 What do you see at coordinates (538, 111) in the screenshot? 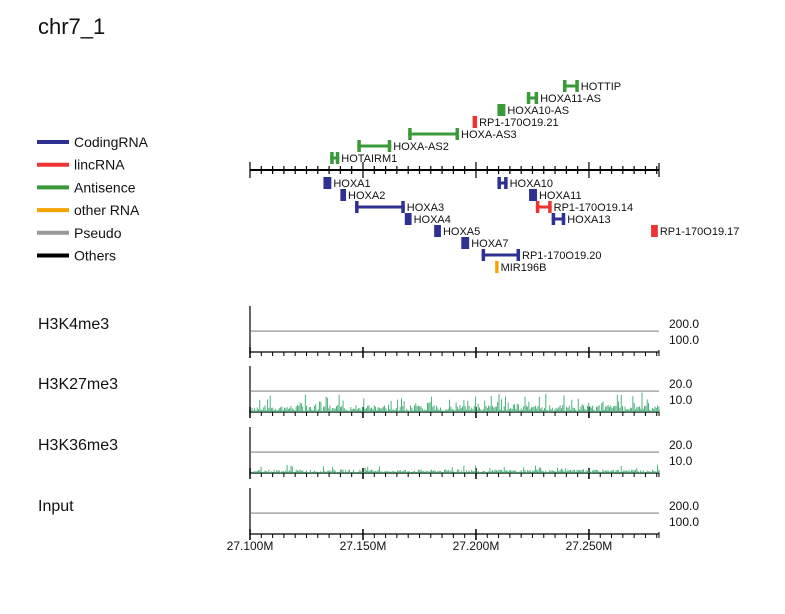
I see `gene-label: HOXA10-AS` at bounding box center [538, 111].